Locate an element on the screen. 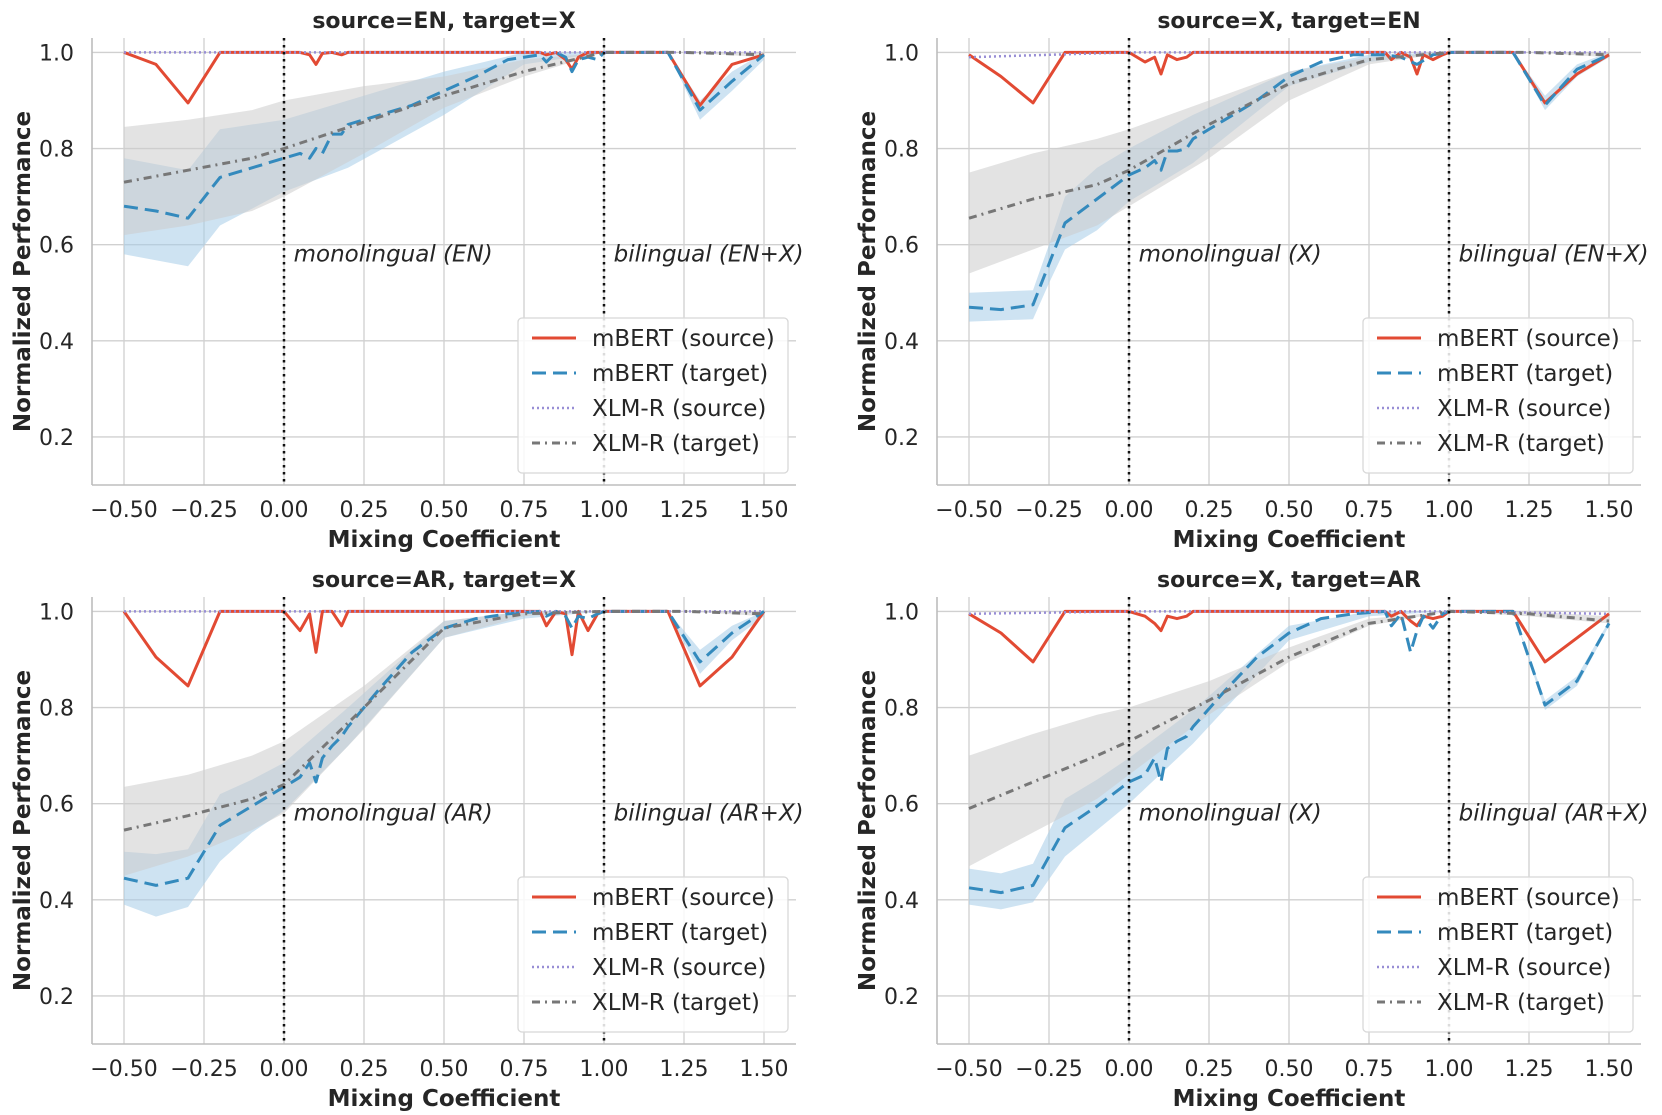 The width and height of the screenshot is (1662, 1115). region-annotation: bilingual (AR+X) is located at coordinates (1554, 814).